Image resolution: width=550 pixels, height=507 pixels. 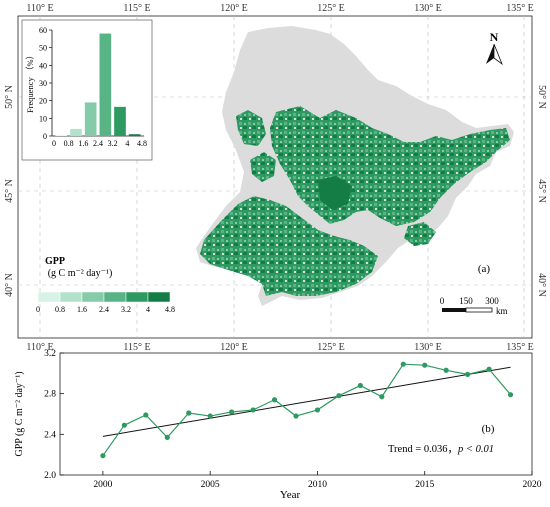 What do you see at coordinates (43, 30) in the screenshot?
I see `inset-y-tick-label: 60` at bounding box center [43, 30].